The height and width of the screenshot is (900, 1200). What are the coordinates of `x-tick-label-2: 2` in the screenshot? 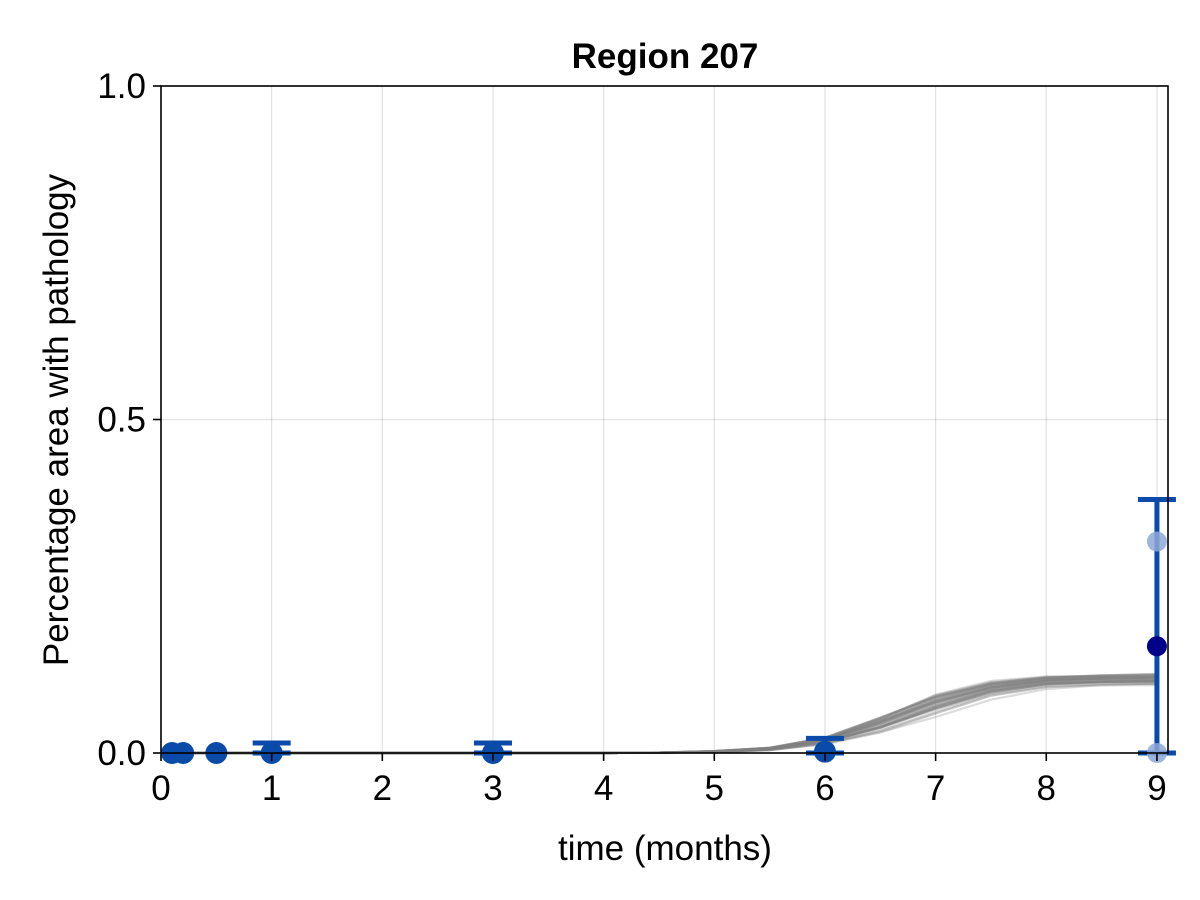 It's located at (382, 788).